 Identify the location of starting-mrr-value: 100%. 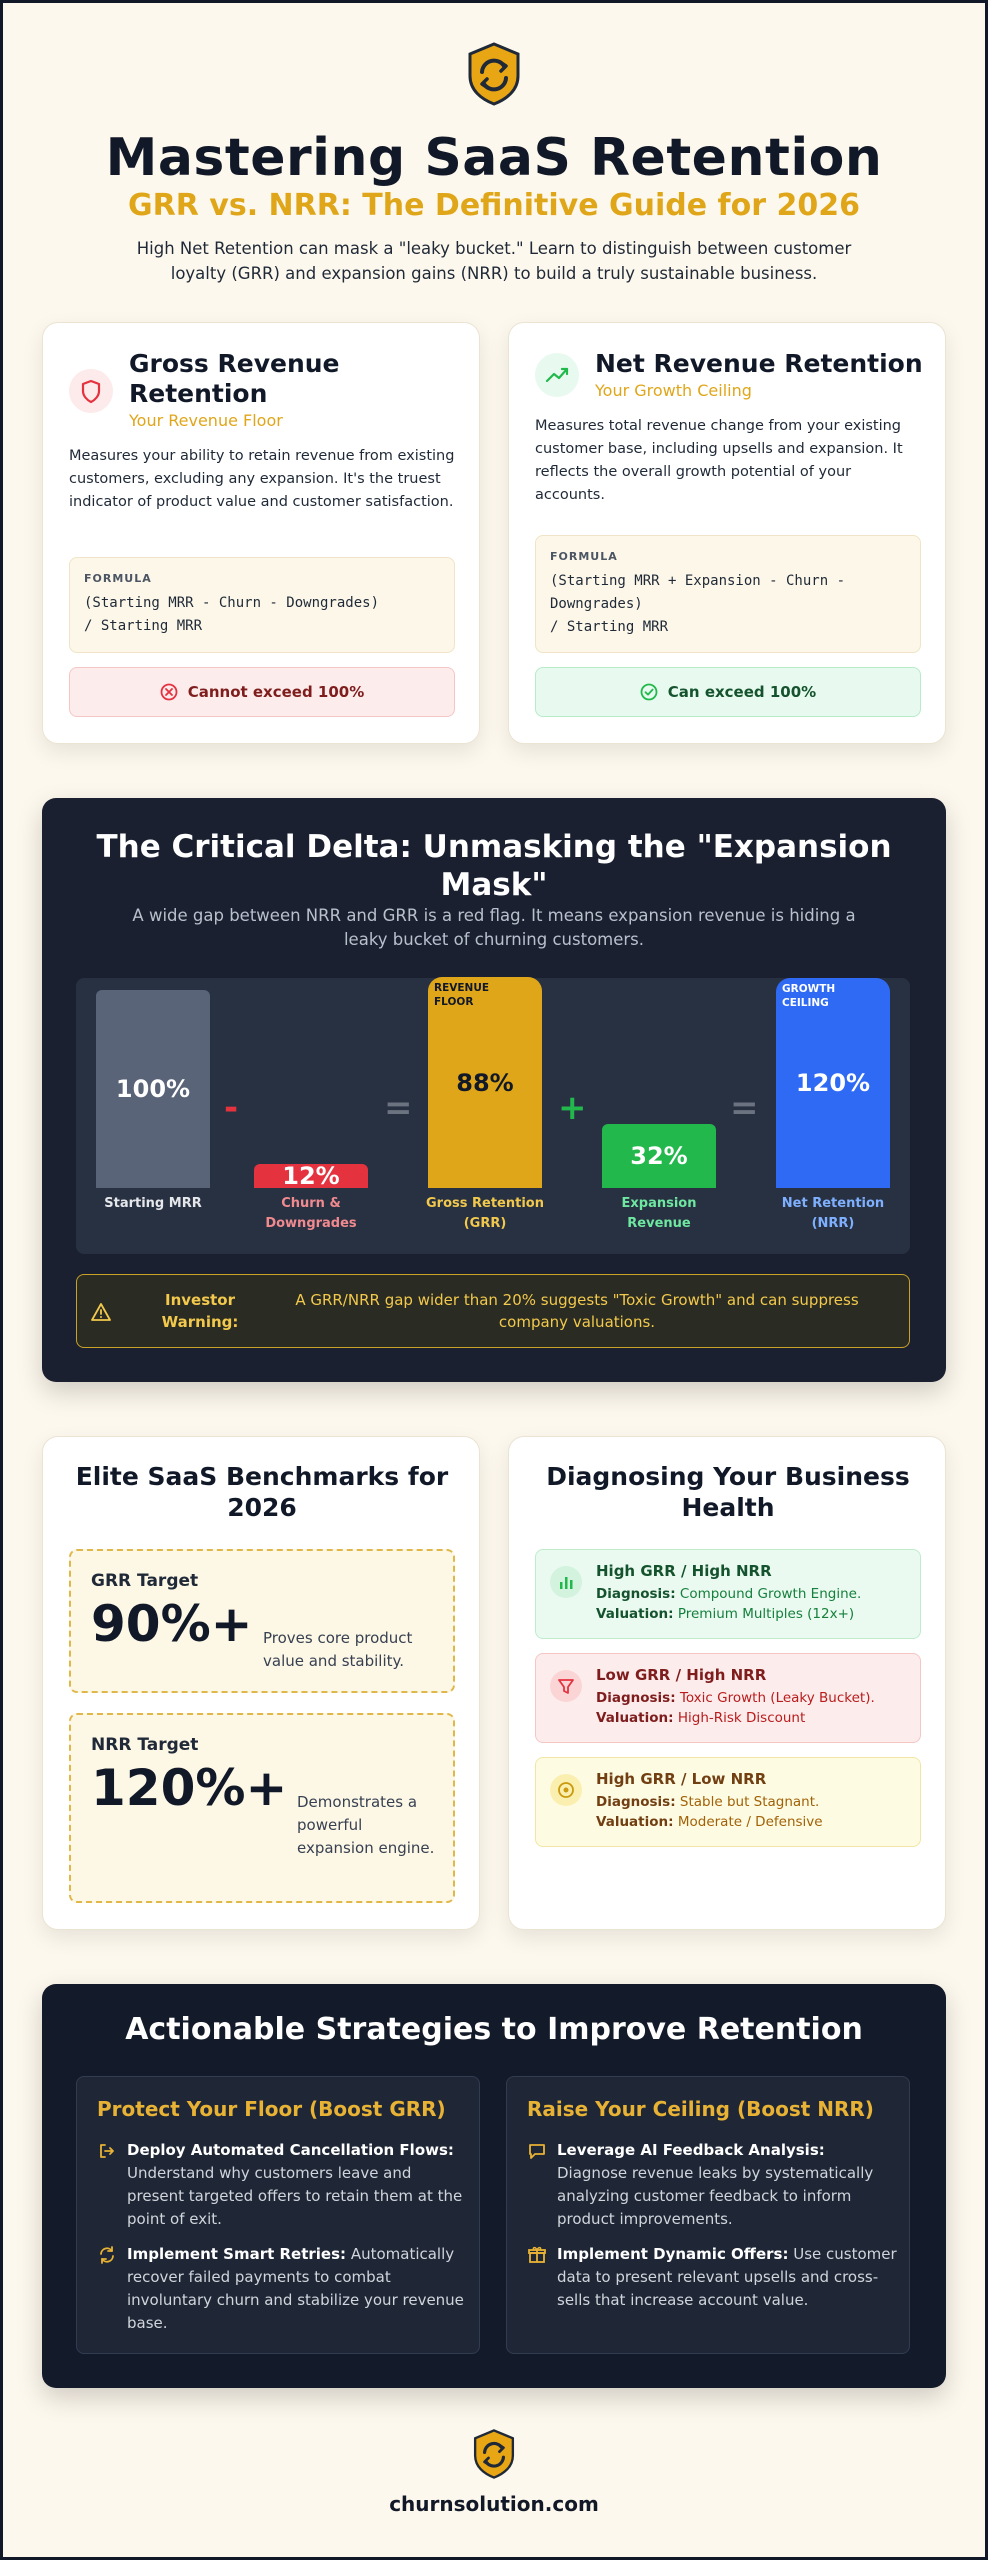
(153, 1089).